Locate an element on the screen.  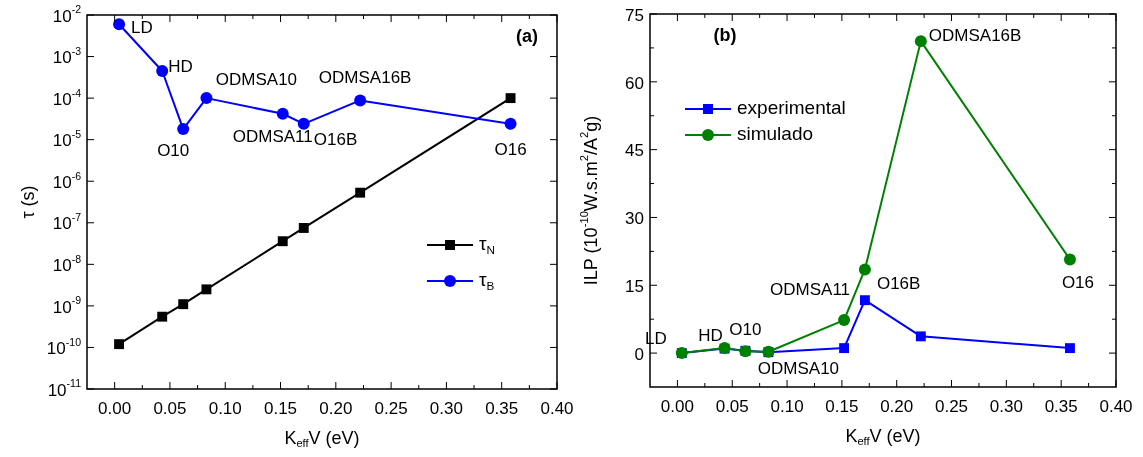
y-tick-label: 75 is located at coordinates (635, 15).